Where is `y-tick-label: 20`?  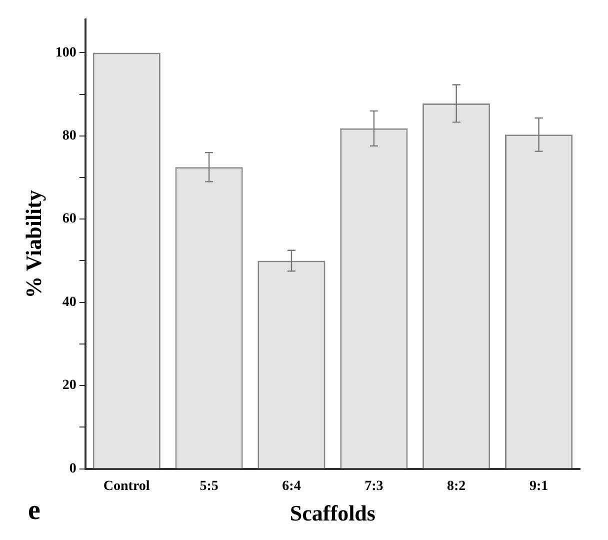
y-tick-label: 20 is located at coordinates (69, 386).